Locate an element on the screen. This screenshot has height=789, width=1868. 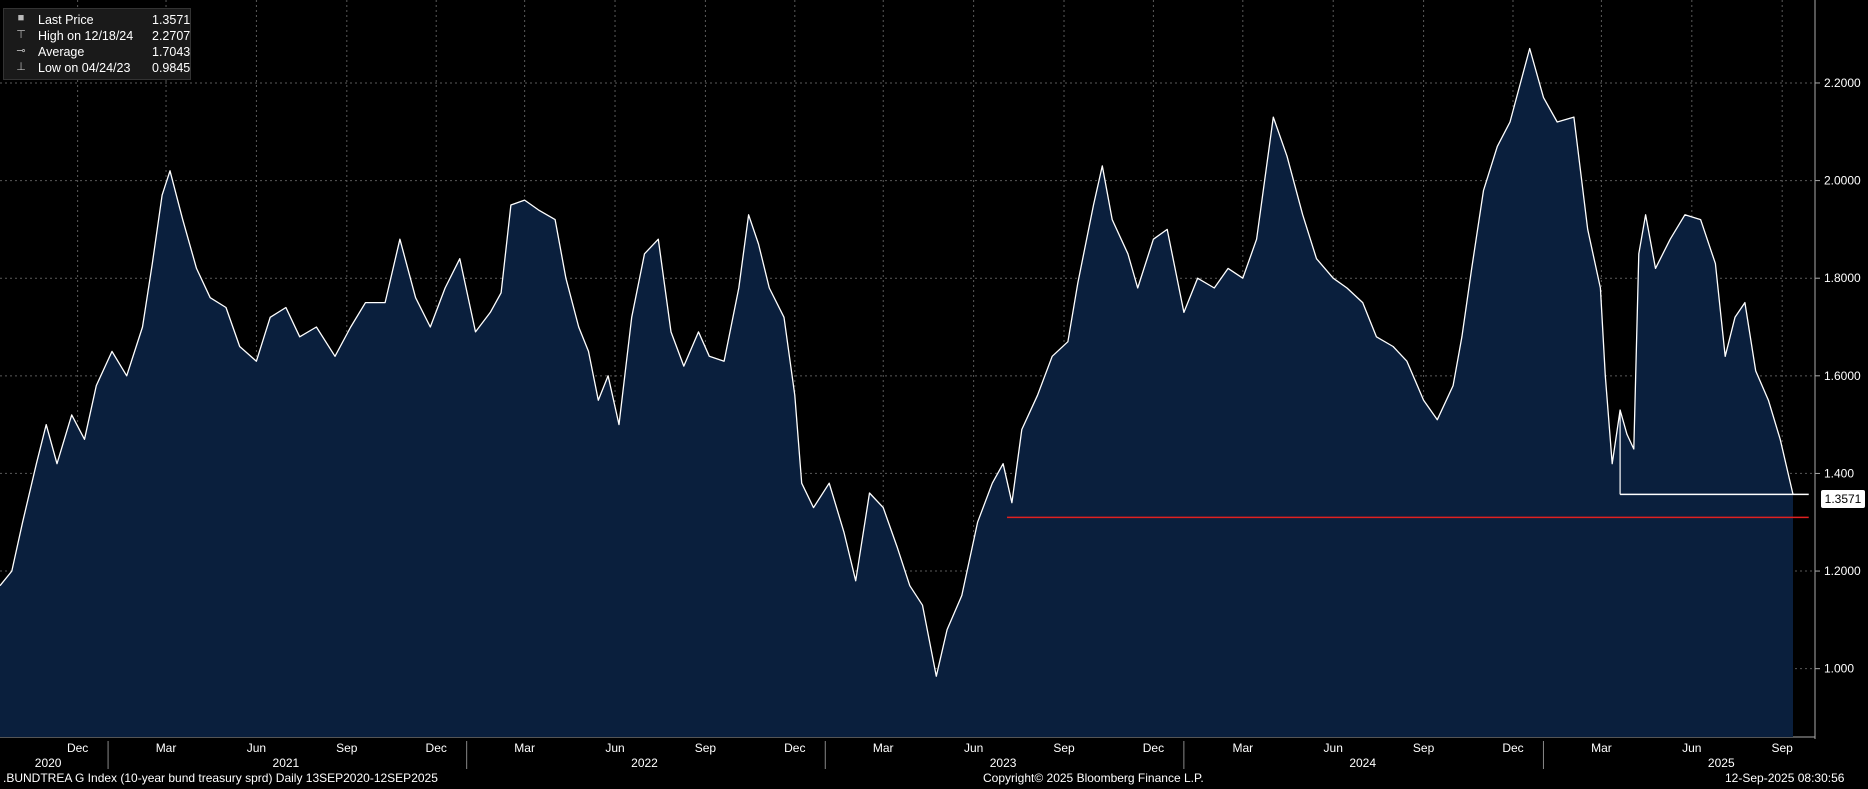
y-tick-label: 1.6000 is located at coordinates (1842, 376).